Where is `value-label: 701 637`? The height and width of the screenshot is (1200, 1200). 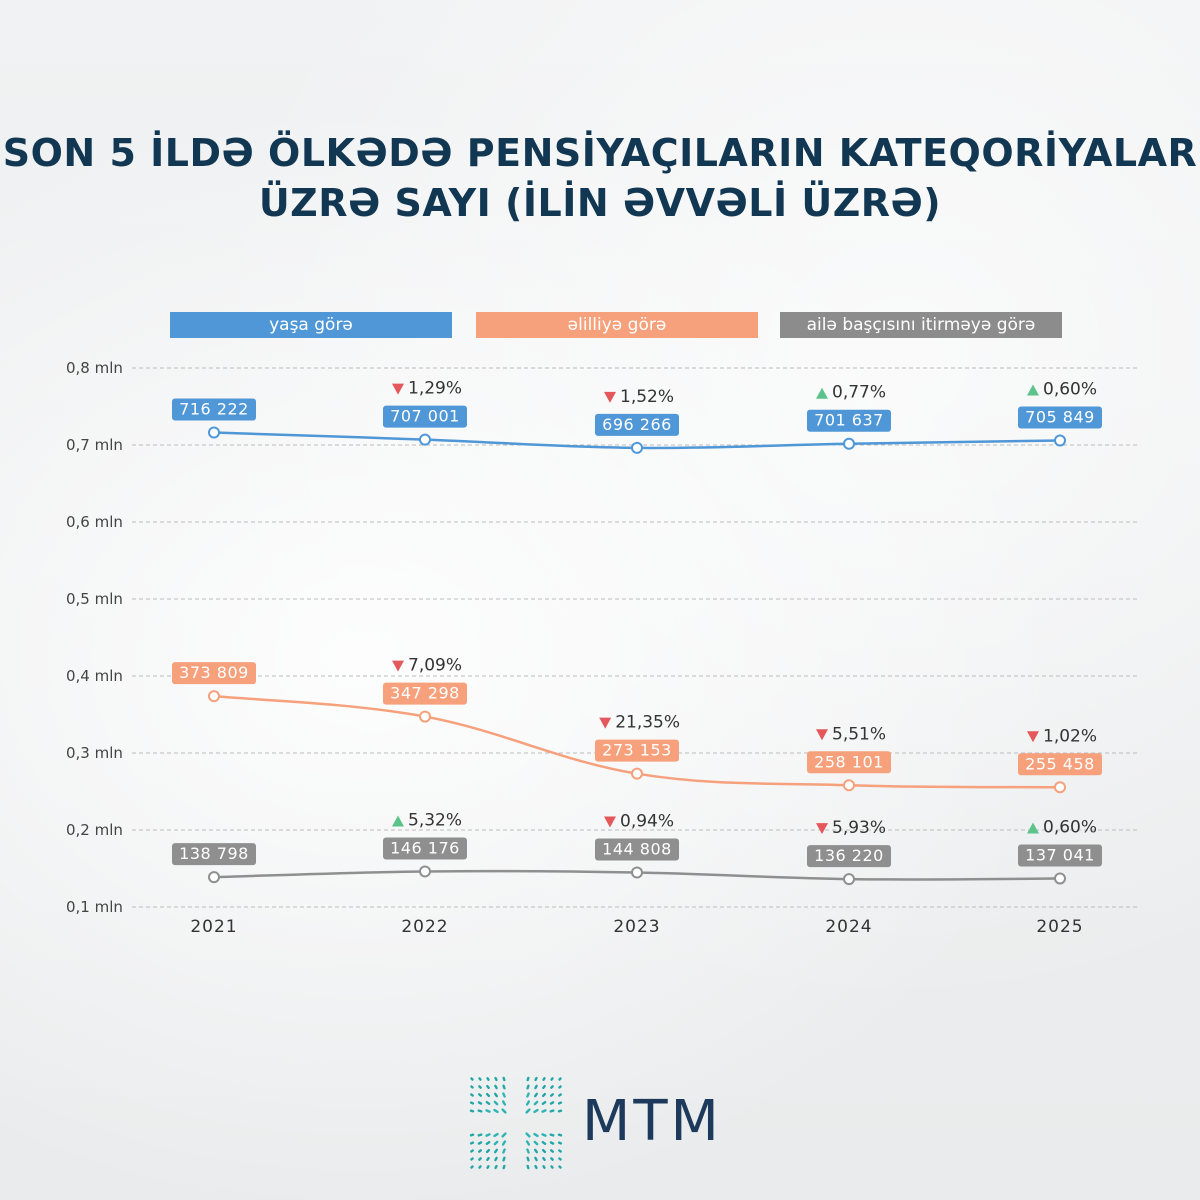 value-label: 701 637 is located at coordinates (849, 420).